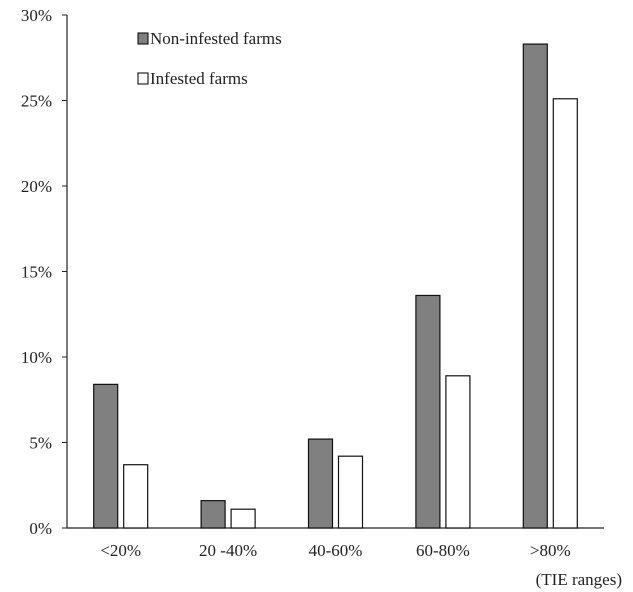 The height and width of the screenshot is (592, 633). What do you see at coordinates (216, 38) in the screenshot?
I see `legend-label: Non-infested farms` at bounding box center [216, 38].